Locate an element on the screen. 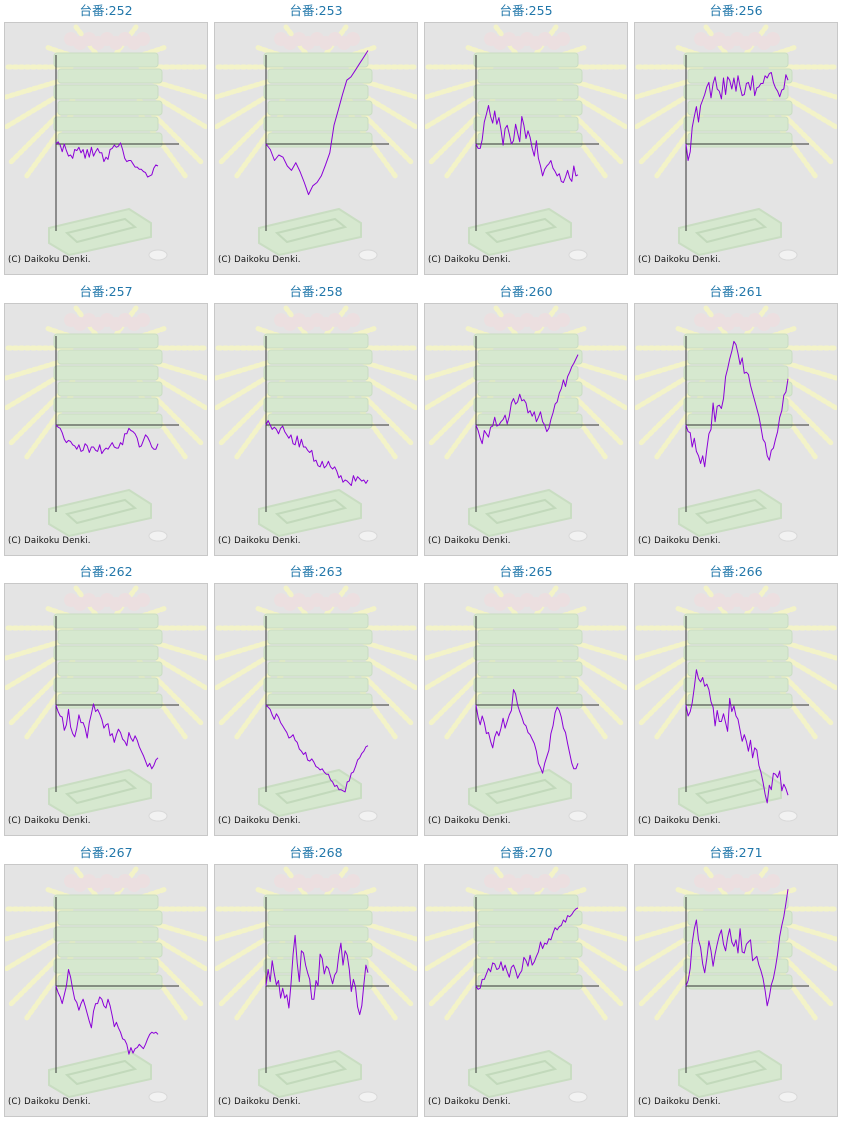 The height and width of the screenshot is (1123, 845). machine-number-link: 台番:261 is located at coordinates (736, 291).